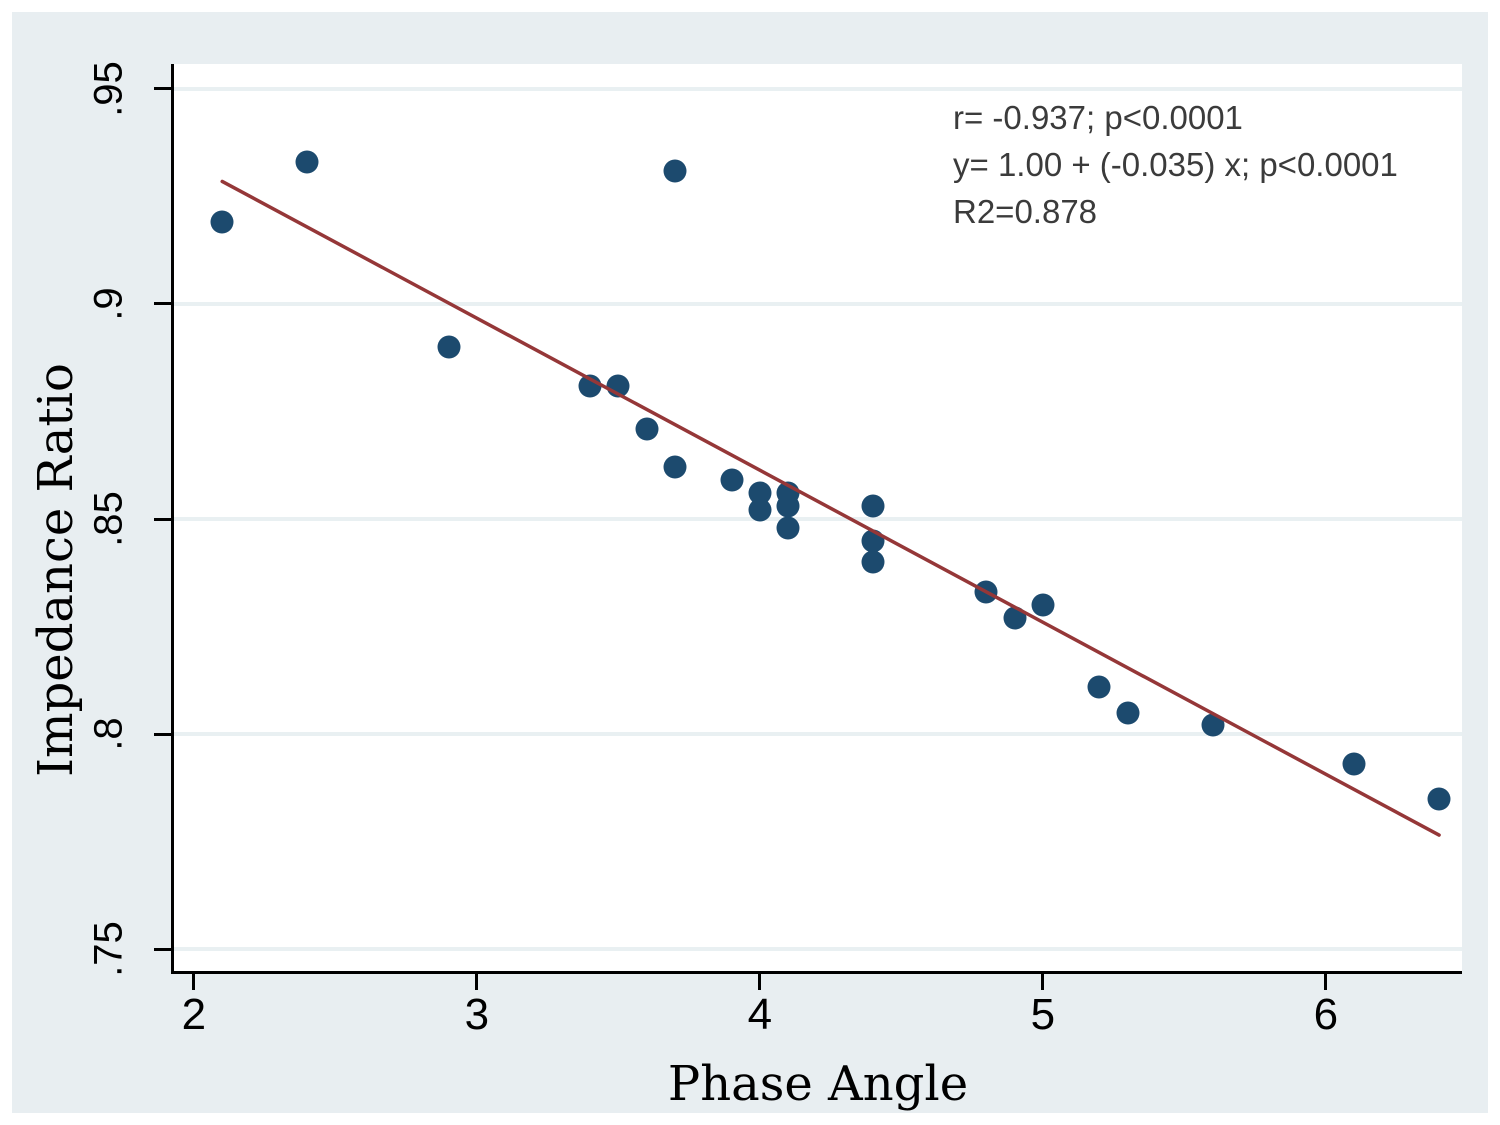 This screenshot has height=1125, width=1500. Describe the element at coordinates (172, 519) in the screenshot. I see `y-axis-line` at that location.